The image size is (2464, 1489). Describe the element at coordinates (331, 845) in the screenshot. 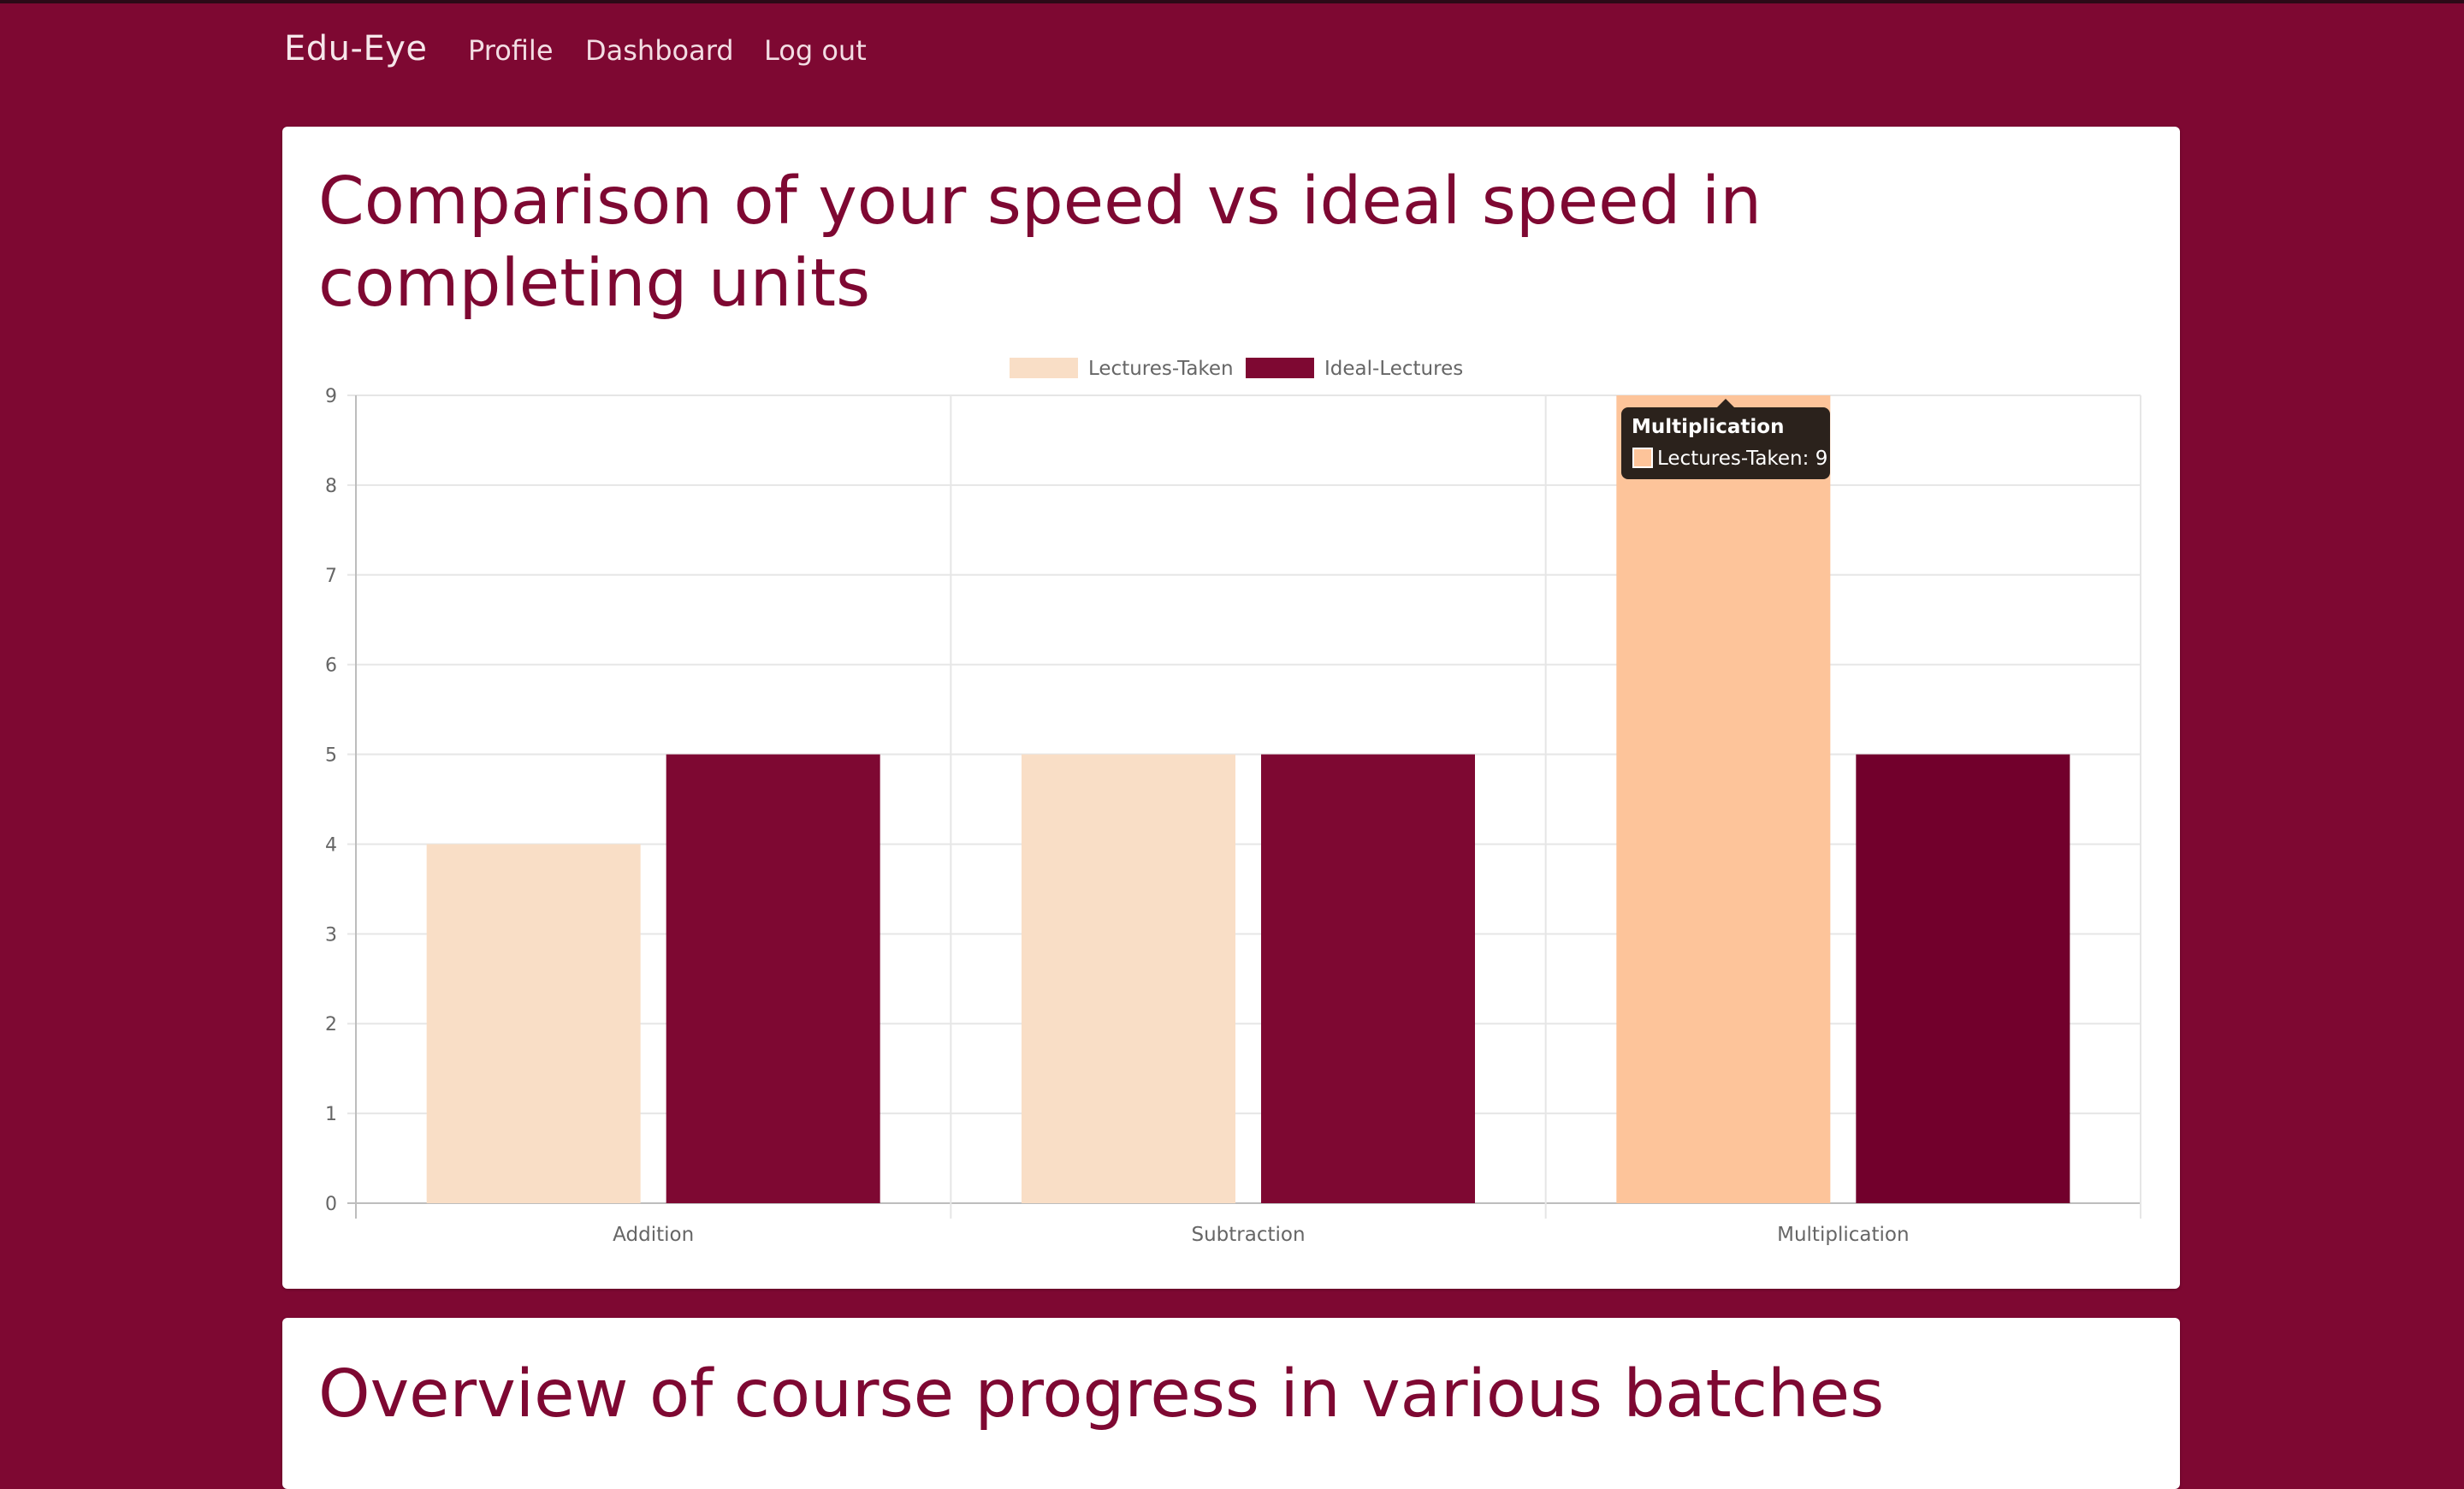

I see `y-tick-label: 4` at that location.